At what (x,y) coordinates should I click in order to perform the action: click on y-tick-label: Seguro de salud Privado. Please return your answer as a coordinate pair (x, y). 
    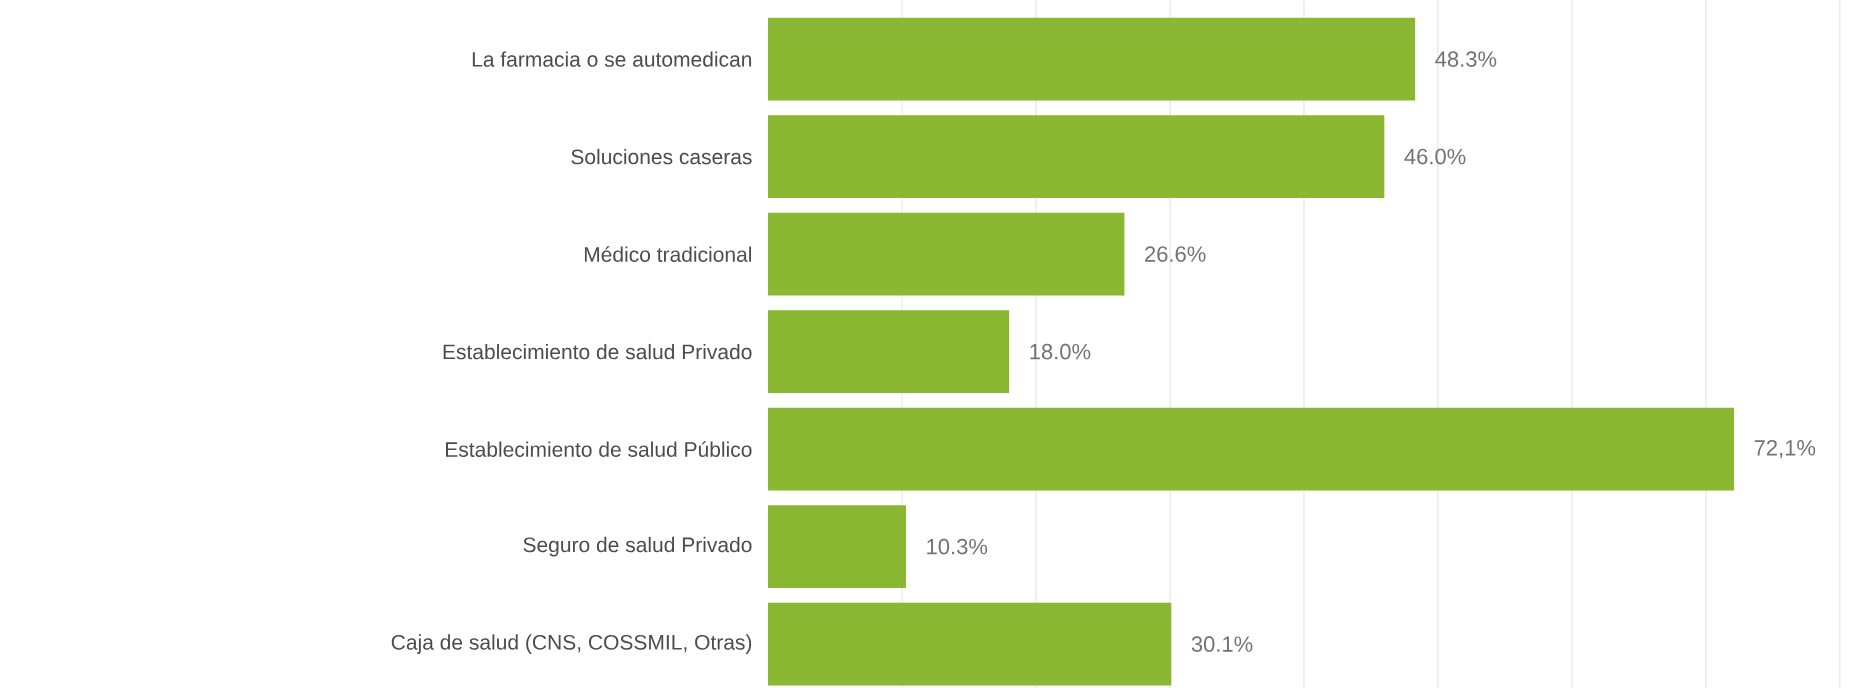
    Looking at the image, I should click on (637, 546).